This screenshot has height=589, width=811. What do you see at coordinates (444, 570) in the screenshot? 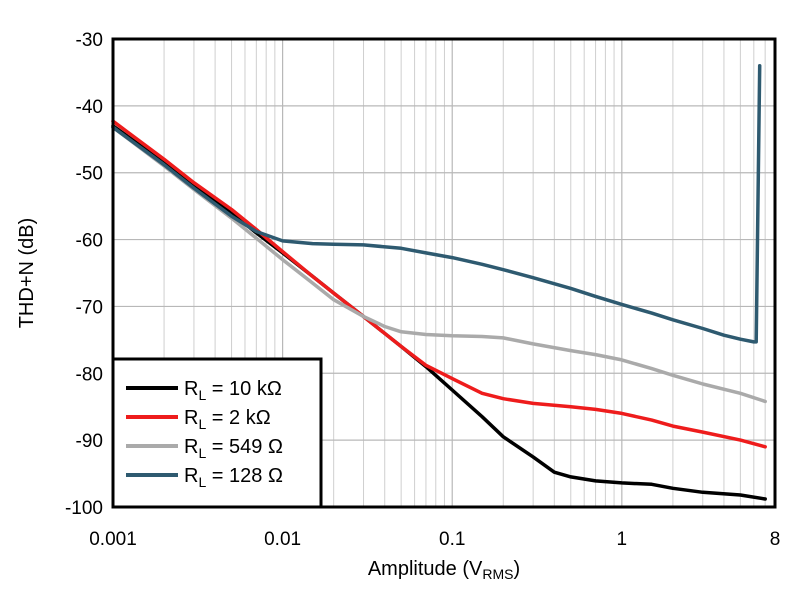
I see `x-axis-label: Amplitude (VRMS)` at bounding box center [444, 570].